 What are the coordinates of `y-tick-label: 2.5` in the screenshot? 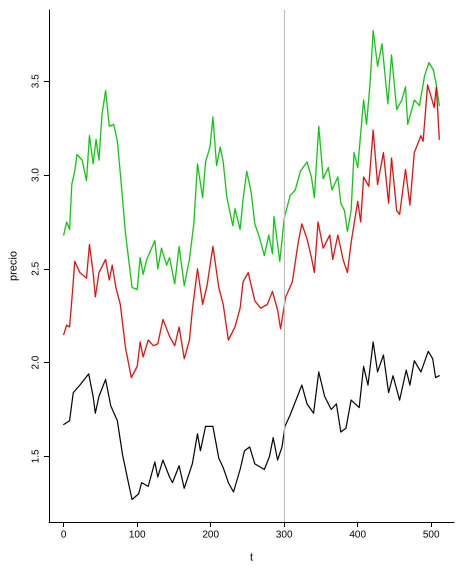 It's located at (36, 268).